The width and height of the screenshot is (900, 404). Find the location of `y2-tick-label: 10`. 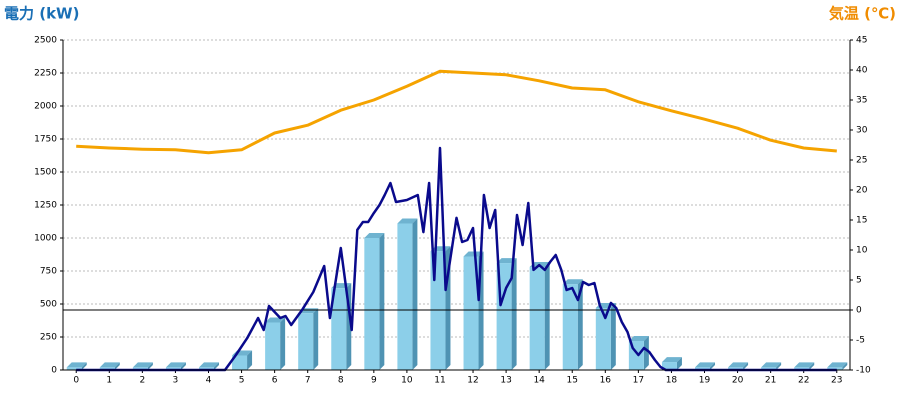

y2-tick-label: 10 is located at coordinates (862, 251).